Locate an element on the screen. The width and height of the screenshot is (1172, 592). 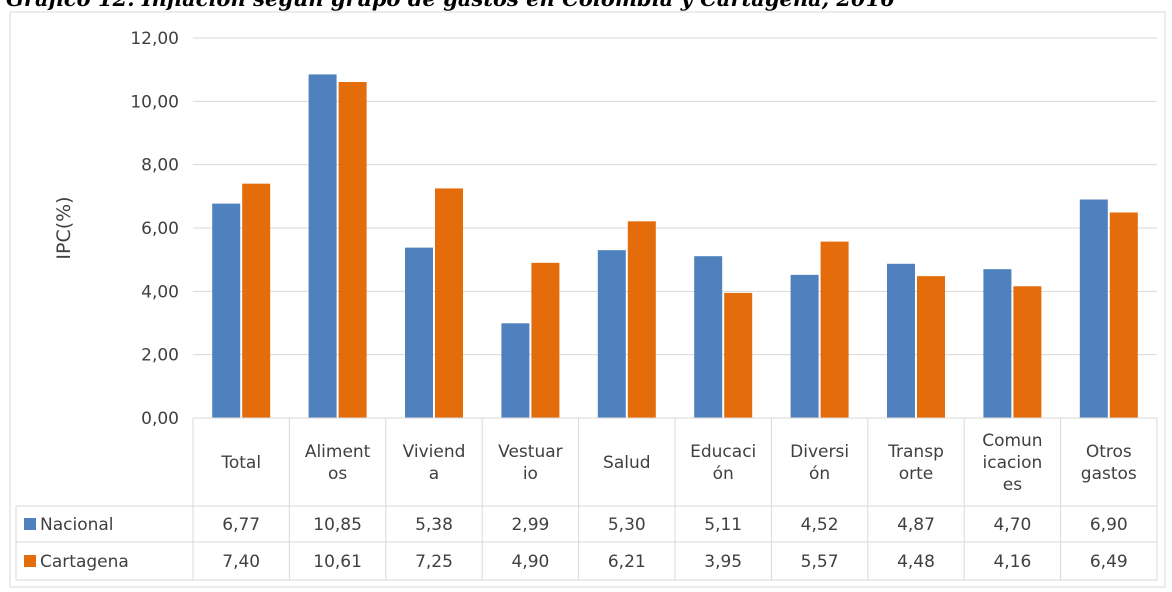
y-tick-label: 4,00 is located at coordinates (160, 292).